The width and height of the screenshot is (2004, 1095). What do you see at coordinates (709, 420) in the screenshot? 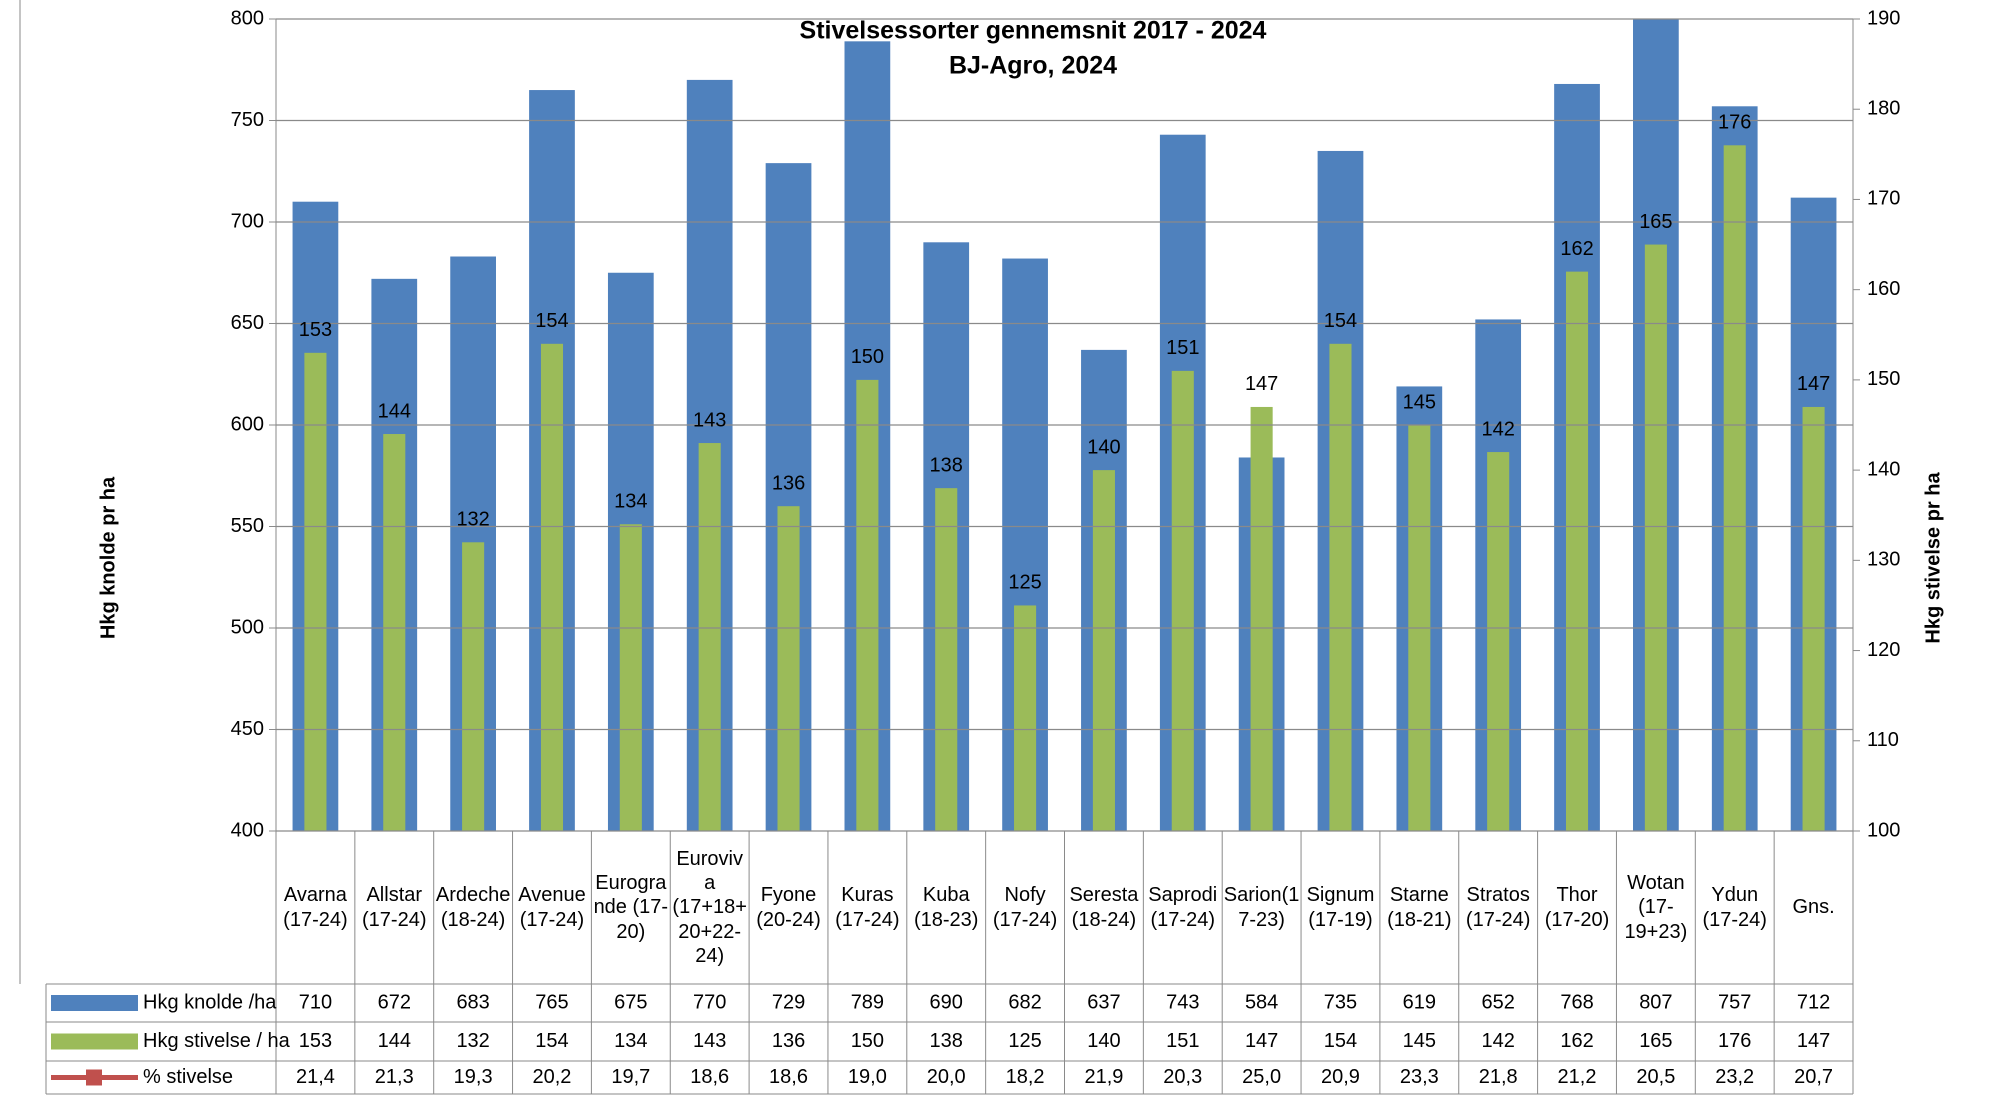
I see `data-label: 143` at bounding box center [709, 420].